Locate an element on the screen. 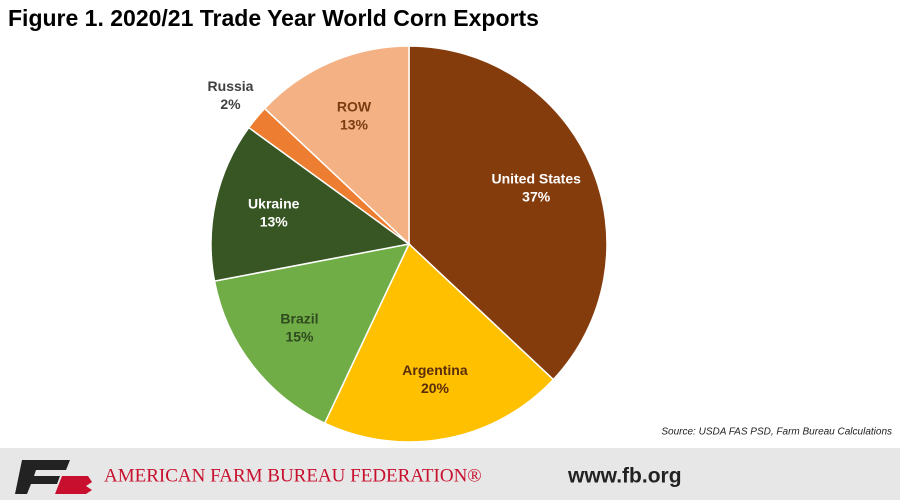  slice-label: Argentina is located at coordinates (435, 370).